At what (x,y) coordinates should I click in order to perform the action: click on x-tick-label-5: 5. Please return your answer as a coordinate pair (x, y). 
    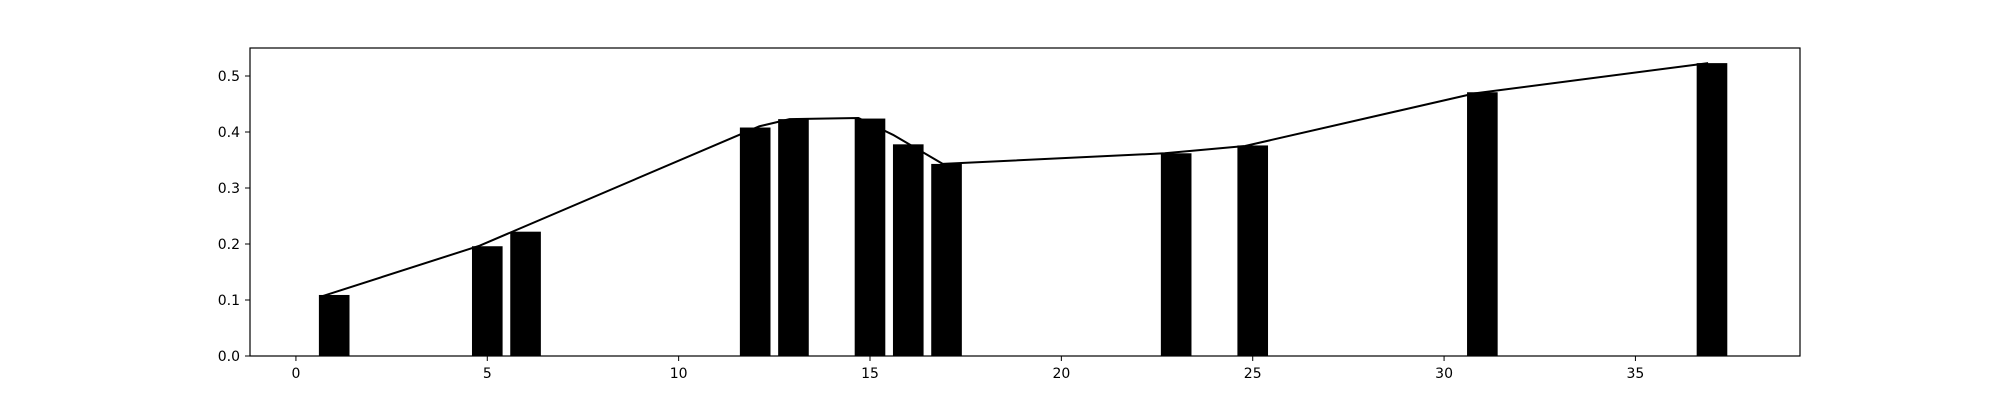
    Looking at the image, I should click on (487, 374).